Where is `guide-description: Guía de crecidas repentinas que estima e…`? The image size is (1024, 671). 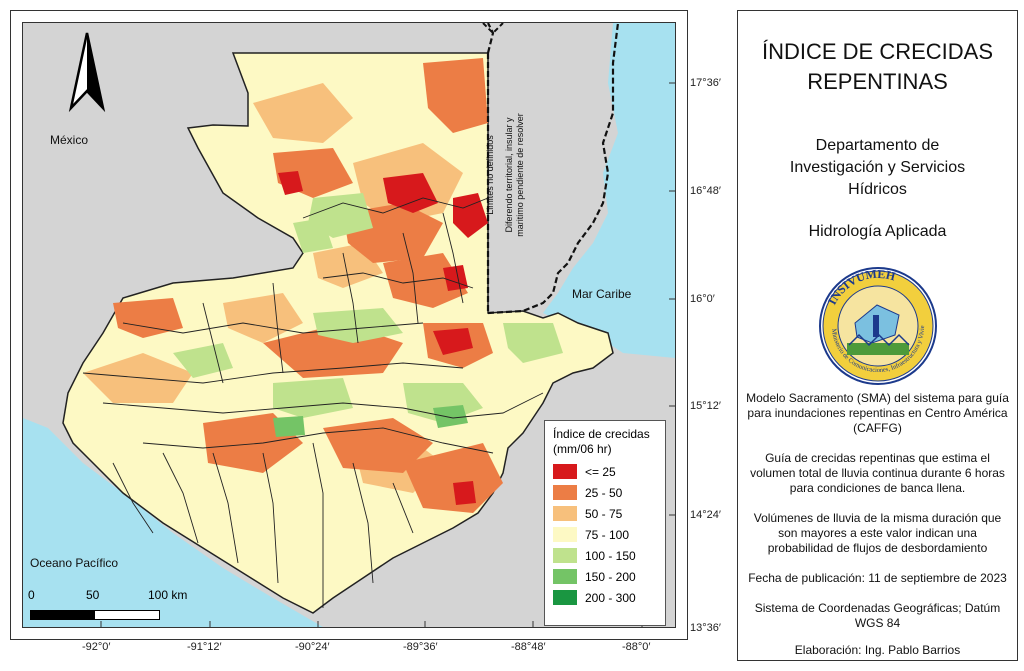
guide-description: Guía de crecidas repentinas que estima e… is located at coordinates (877, 473).